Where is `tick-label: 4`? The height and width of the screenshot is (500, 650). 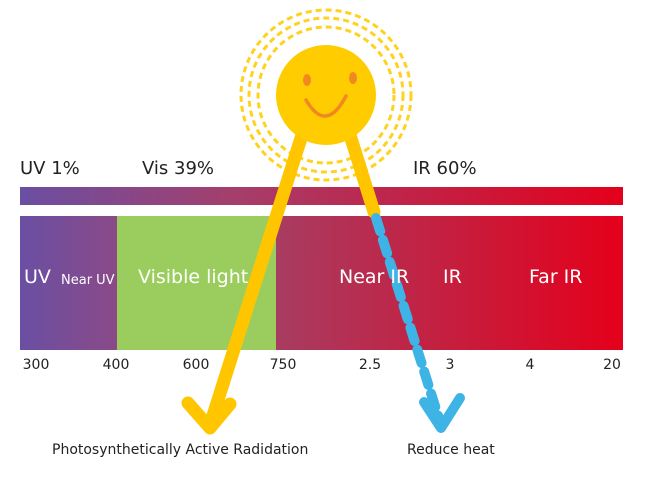 tick-label: 4 is located at coordinates (530, 365).